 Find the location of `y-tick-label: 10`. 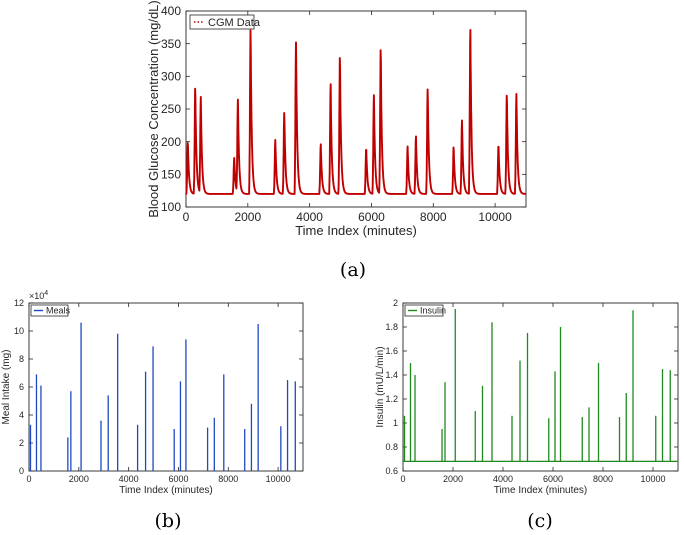

y-tick-label: 10 is located at coordinates (19, 331).